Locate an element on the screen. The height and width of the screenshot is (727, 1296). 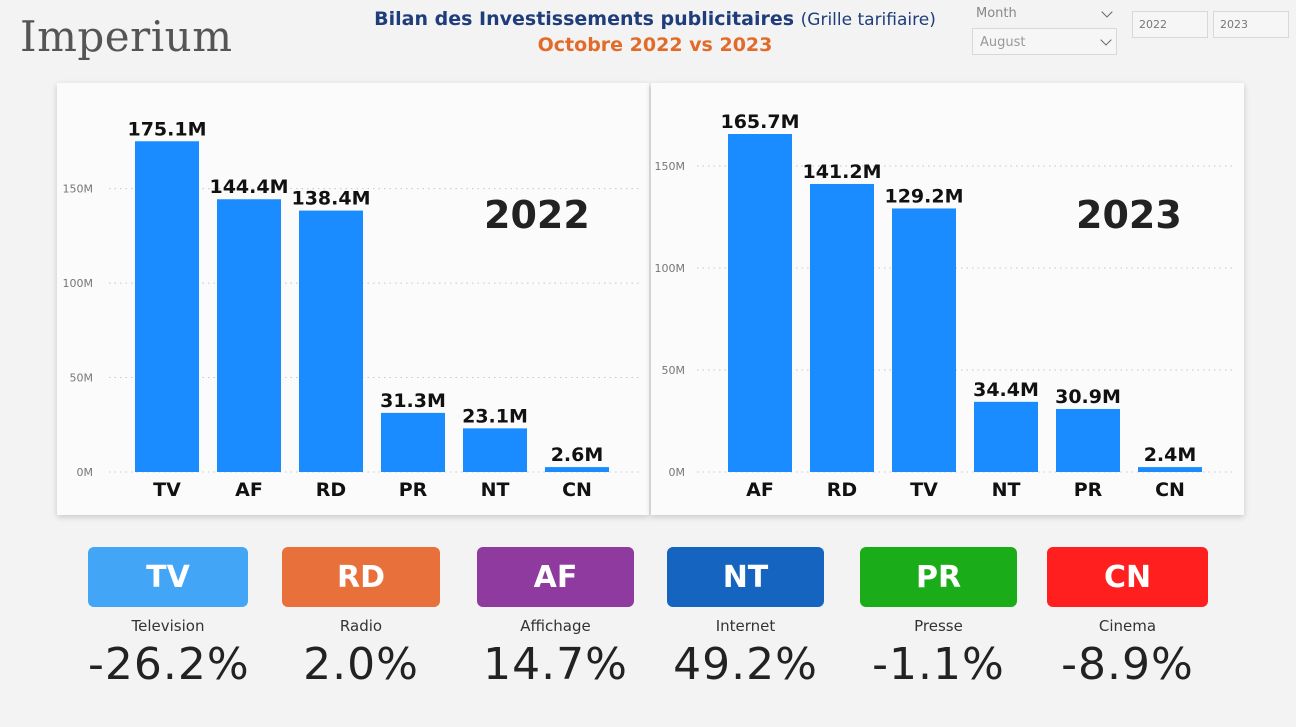
kpi-badge: TV is located at coordinates (168, 577).